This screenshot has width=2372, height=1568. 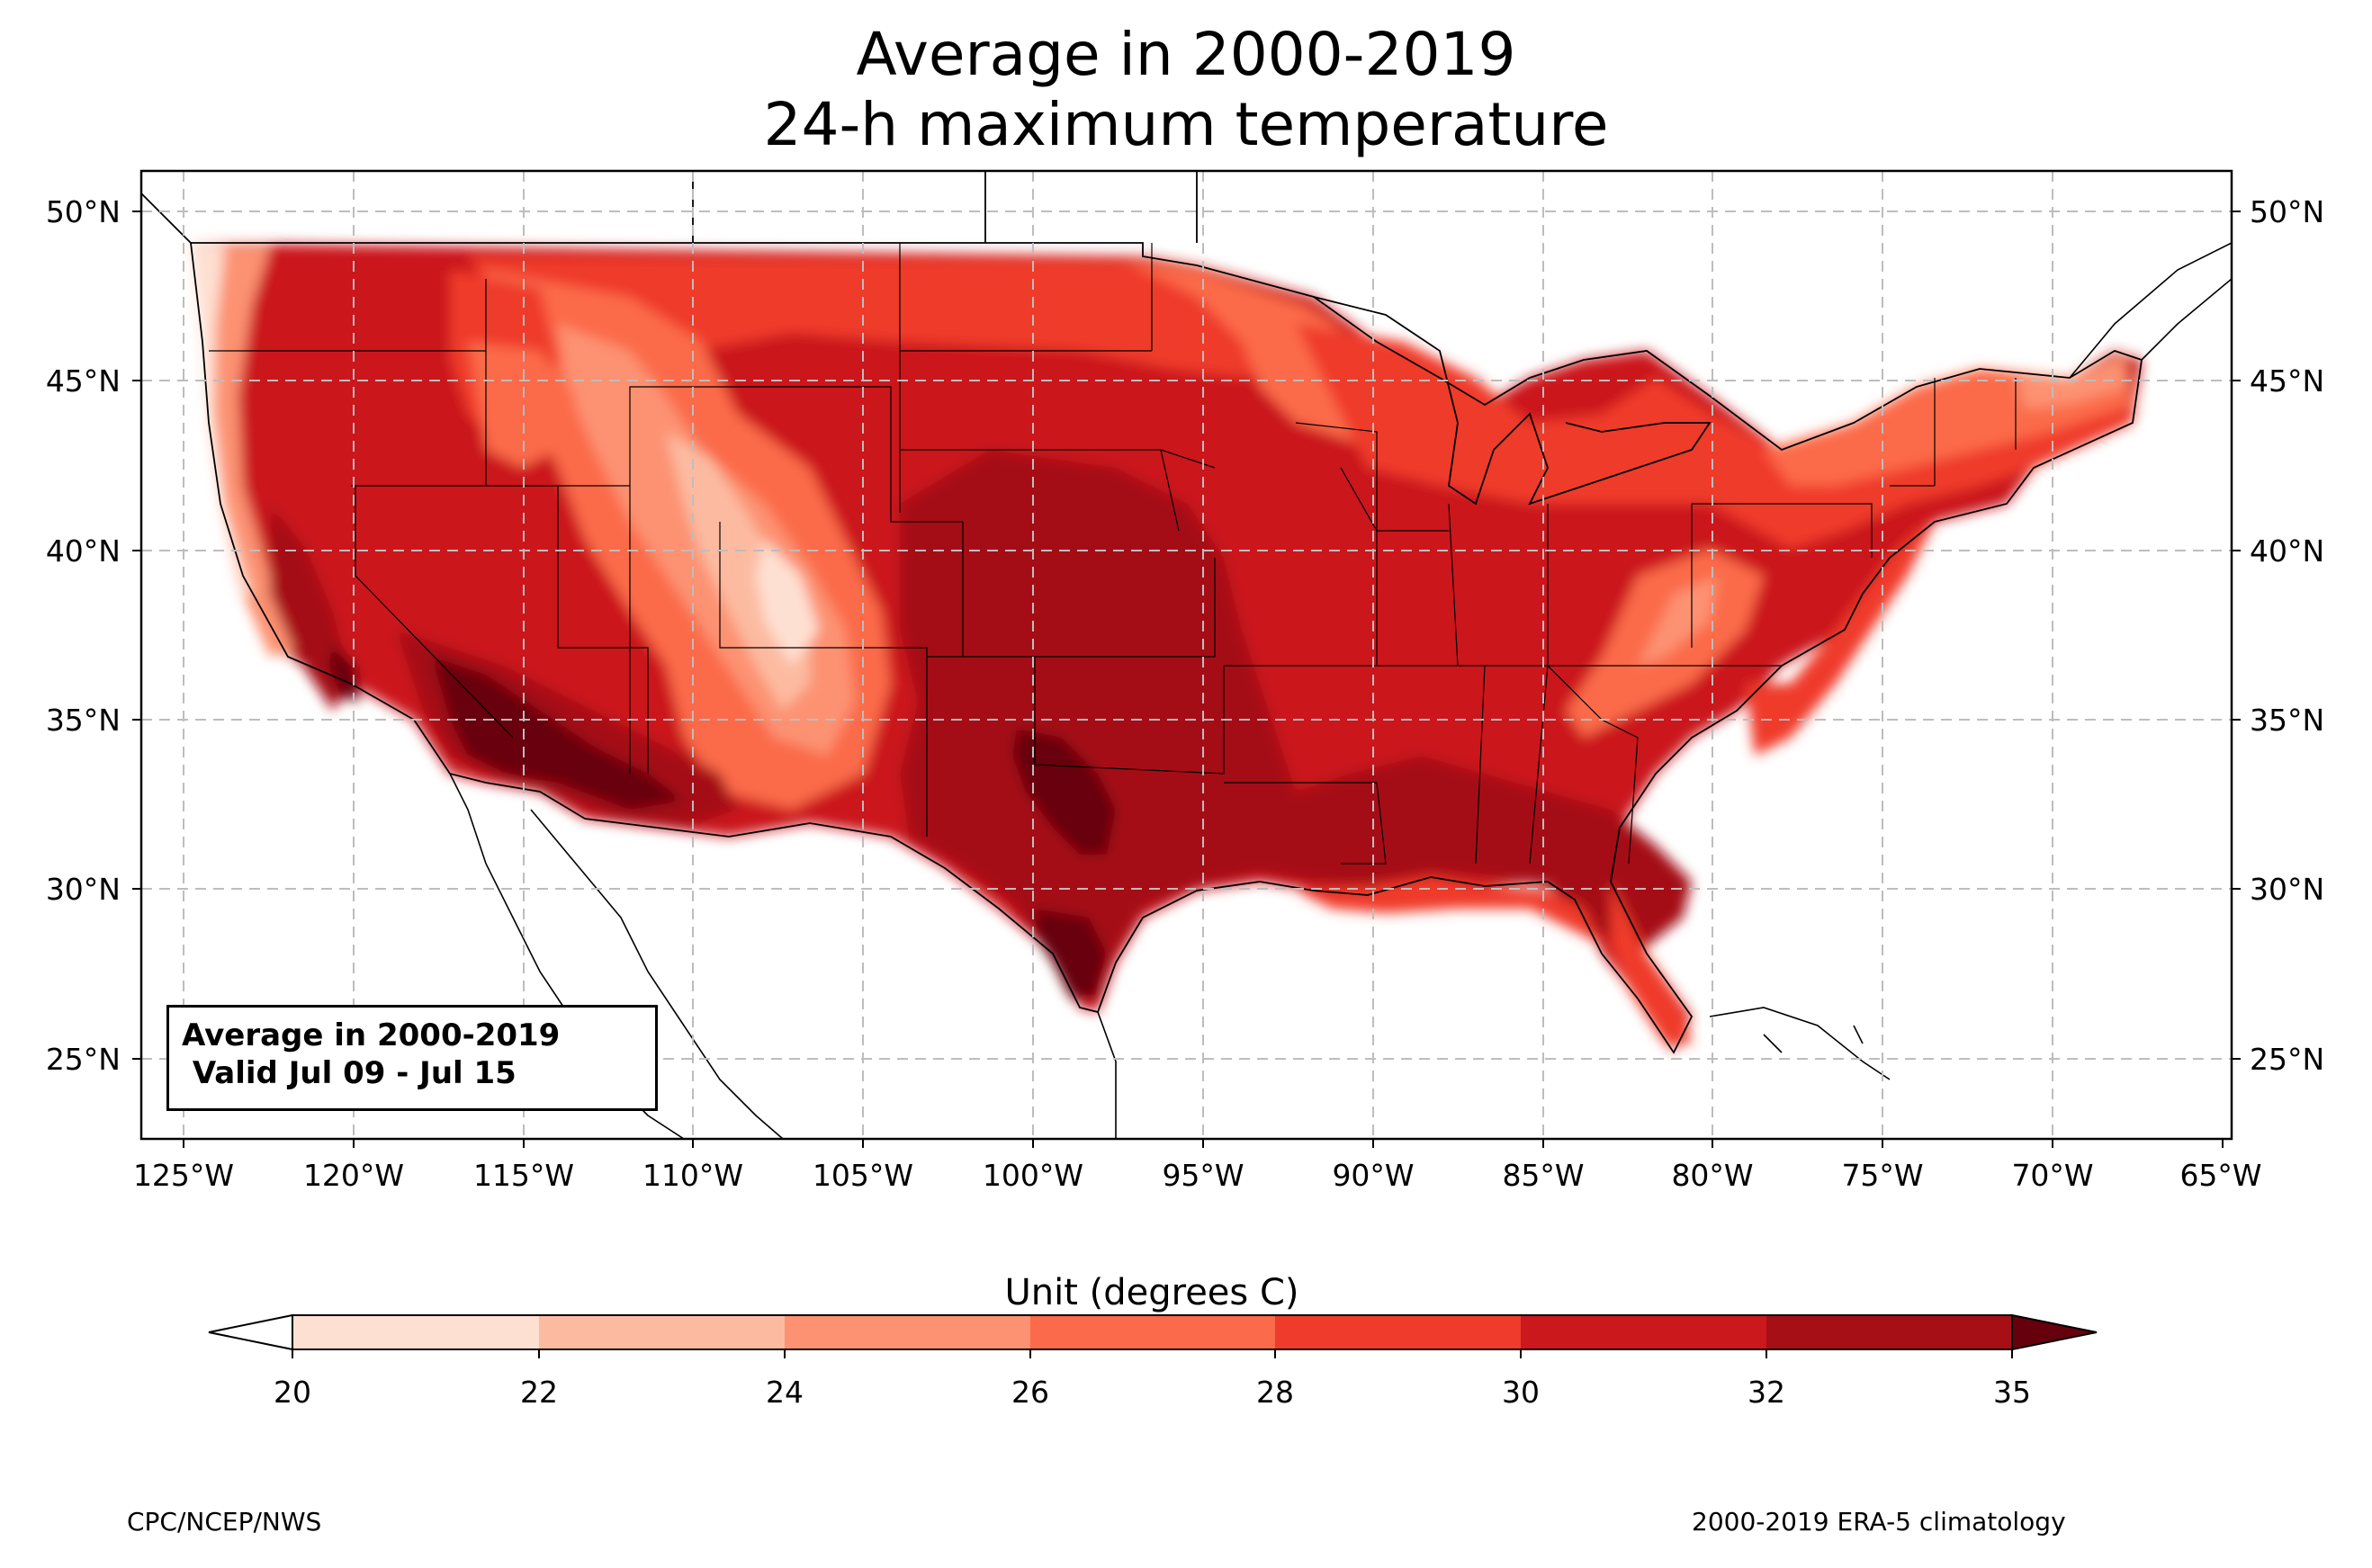 What do you see at coordinates (2150, 310) in the screenshot?
I see `canada-coast-east` at bounding box center [2150, 310].